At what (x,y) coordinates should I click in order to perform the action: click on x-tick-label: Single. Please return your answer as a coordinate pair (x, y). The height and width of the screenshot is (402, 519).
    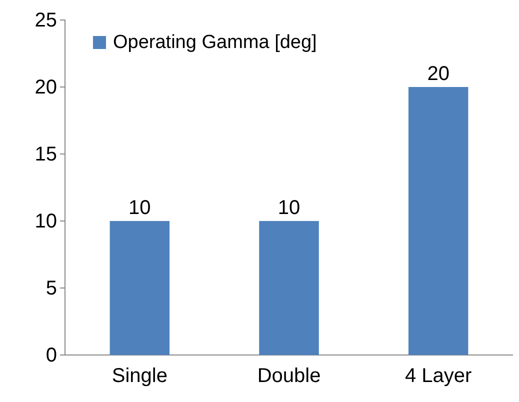
    Looking at the image, I should click on (140, 376).